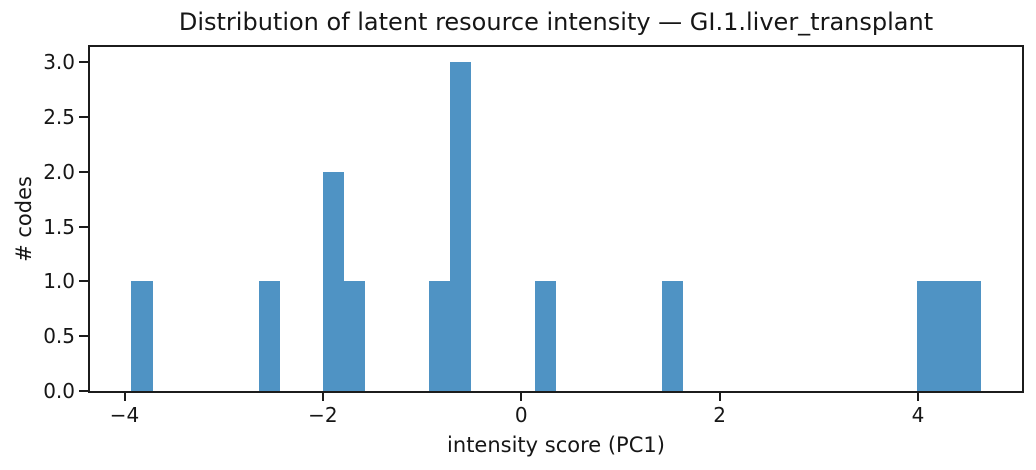  What do you see at coordinates (59, 226) in the screenshot?
I see `y-tick-label: 1.5` at bounding box center [59, 226].